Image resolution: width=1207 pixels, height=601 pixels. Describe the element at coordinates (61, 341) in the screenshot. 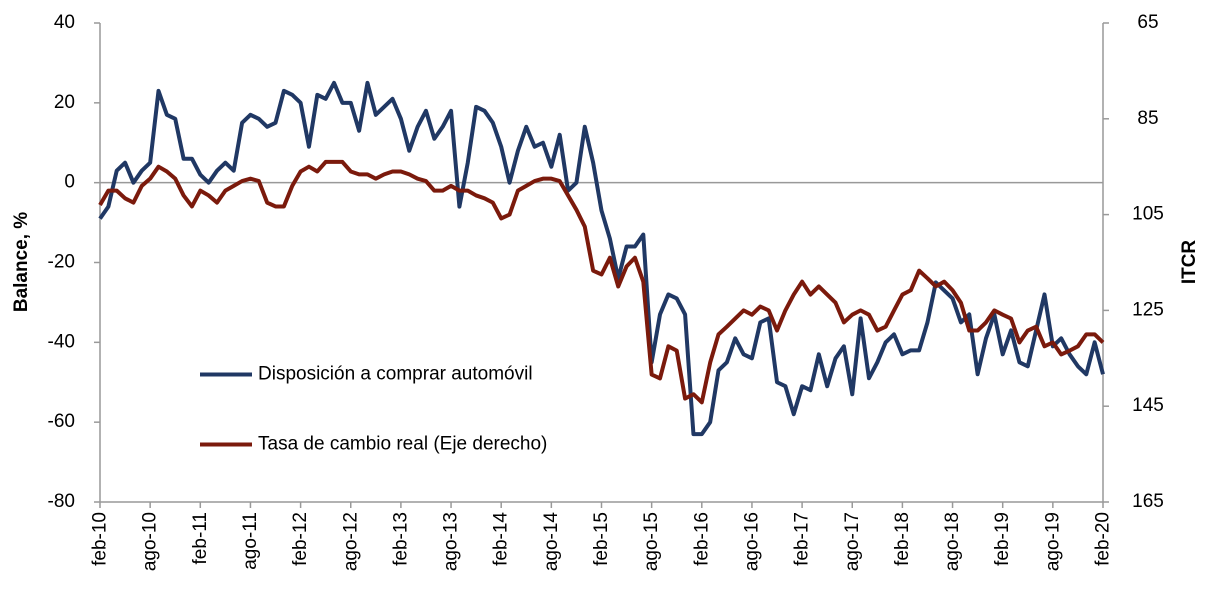

I see `y-tick-label: -40` at that location.